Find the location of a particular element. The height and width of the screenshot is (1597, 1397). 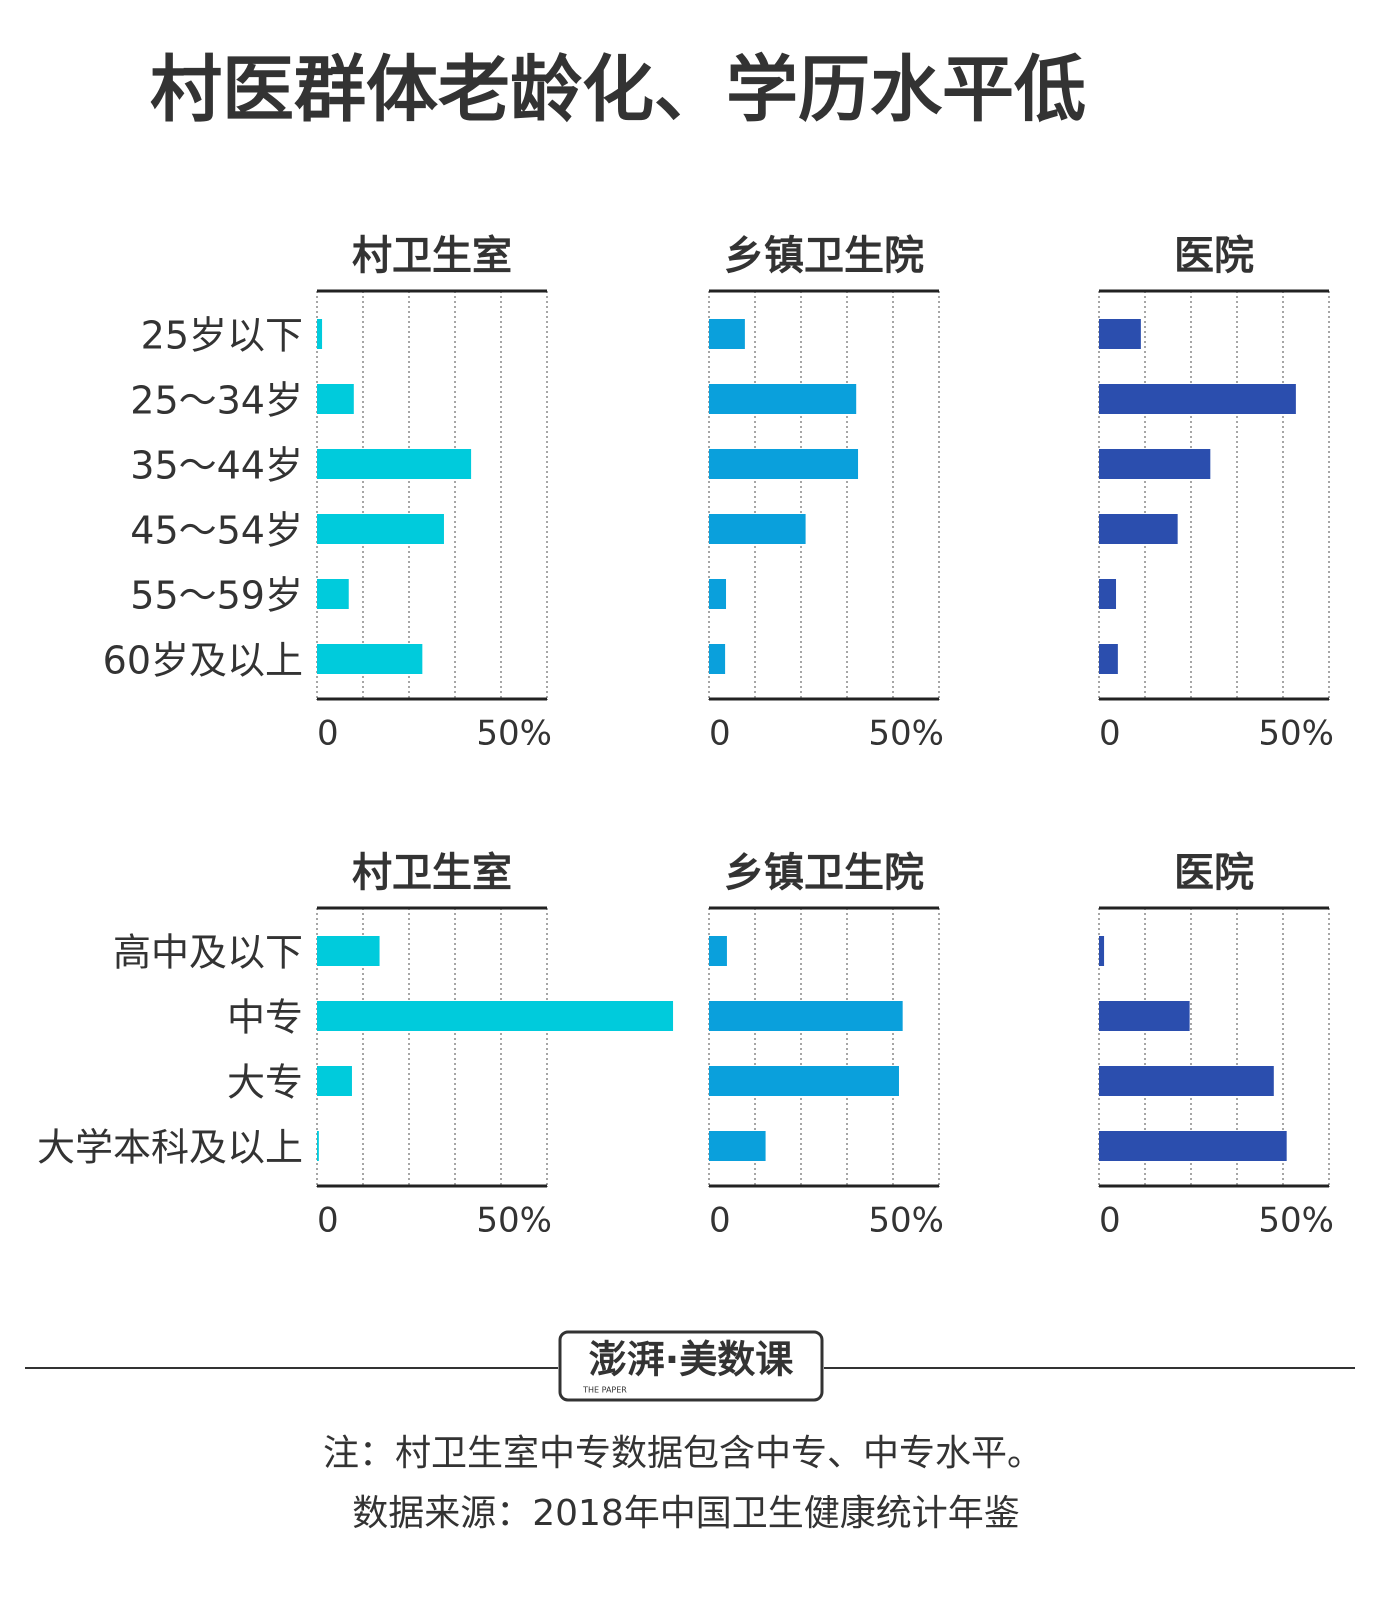

logo-sub: THE PAPER is located at coordinates (604, 1390).